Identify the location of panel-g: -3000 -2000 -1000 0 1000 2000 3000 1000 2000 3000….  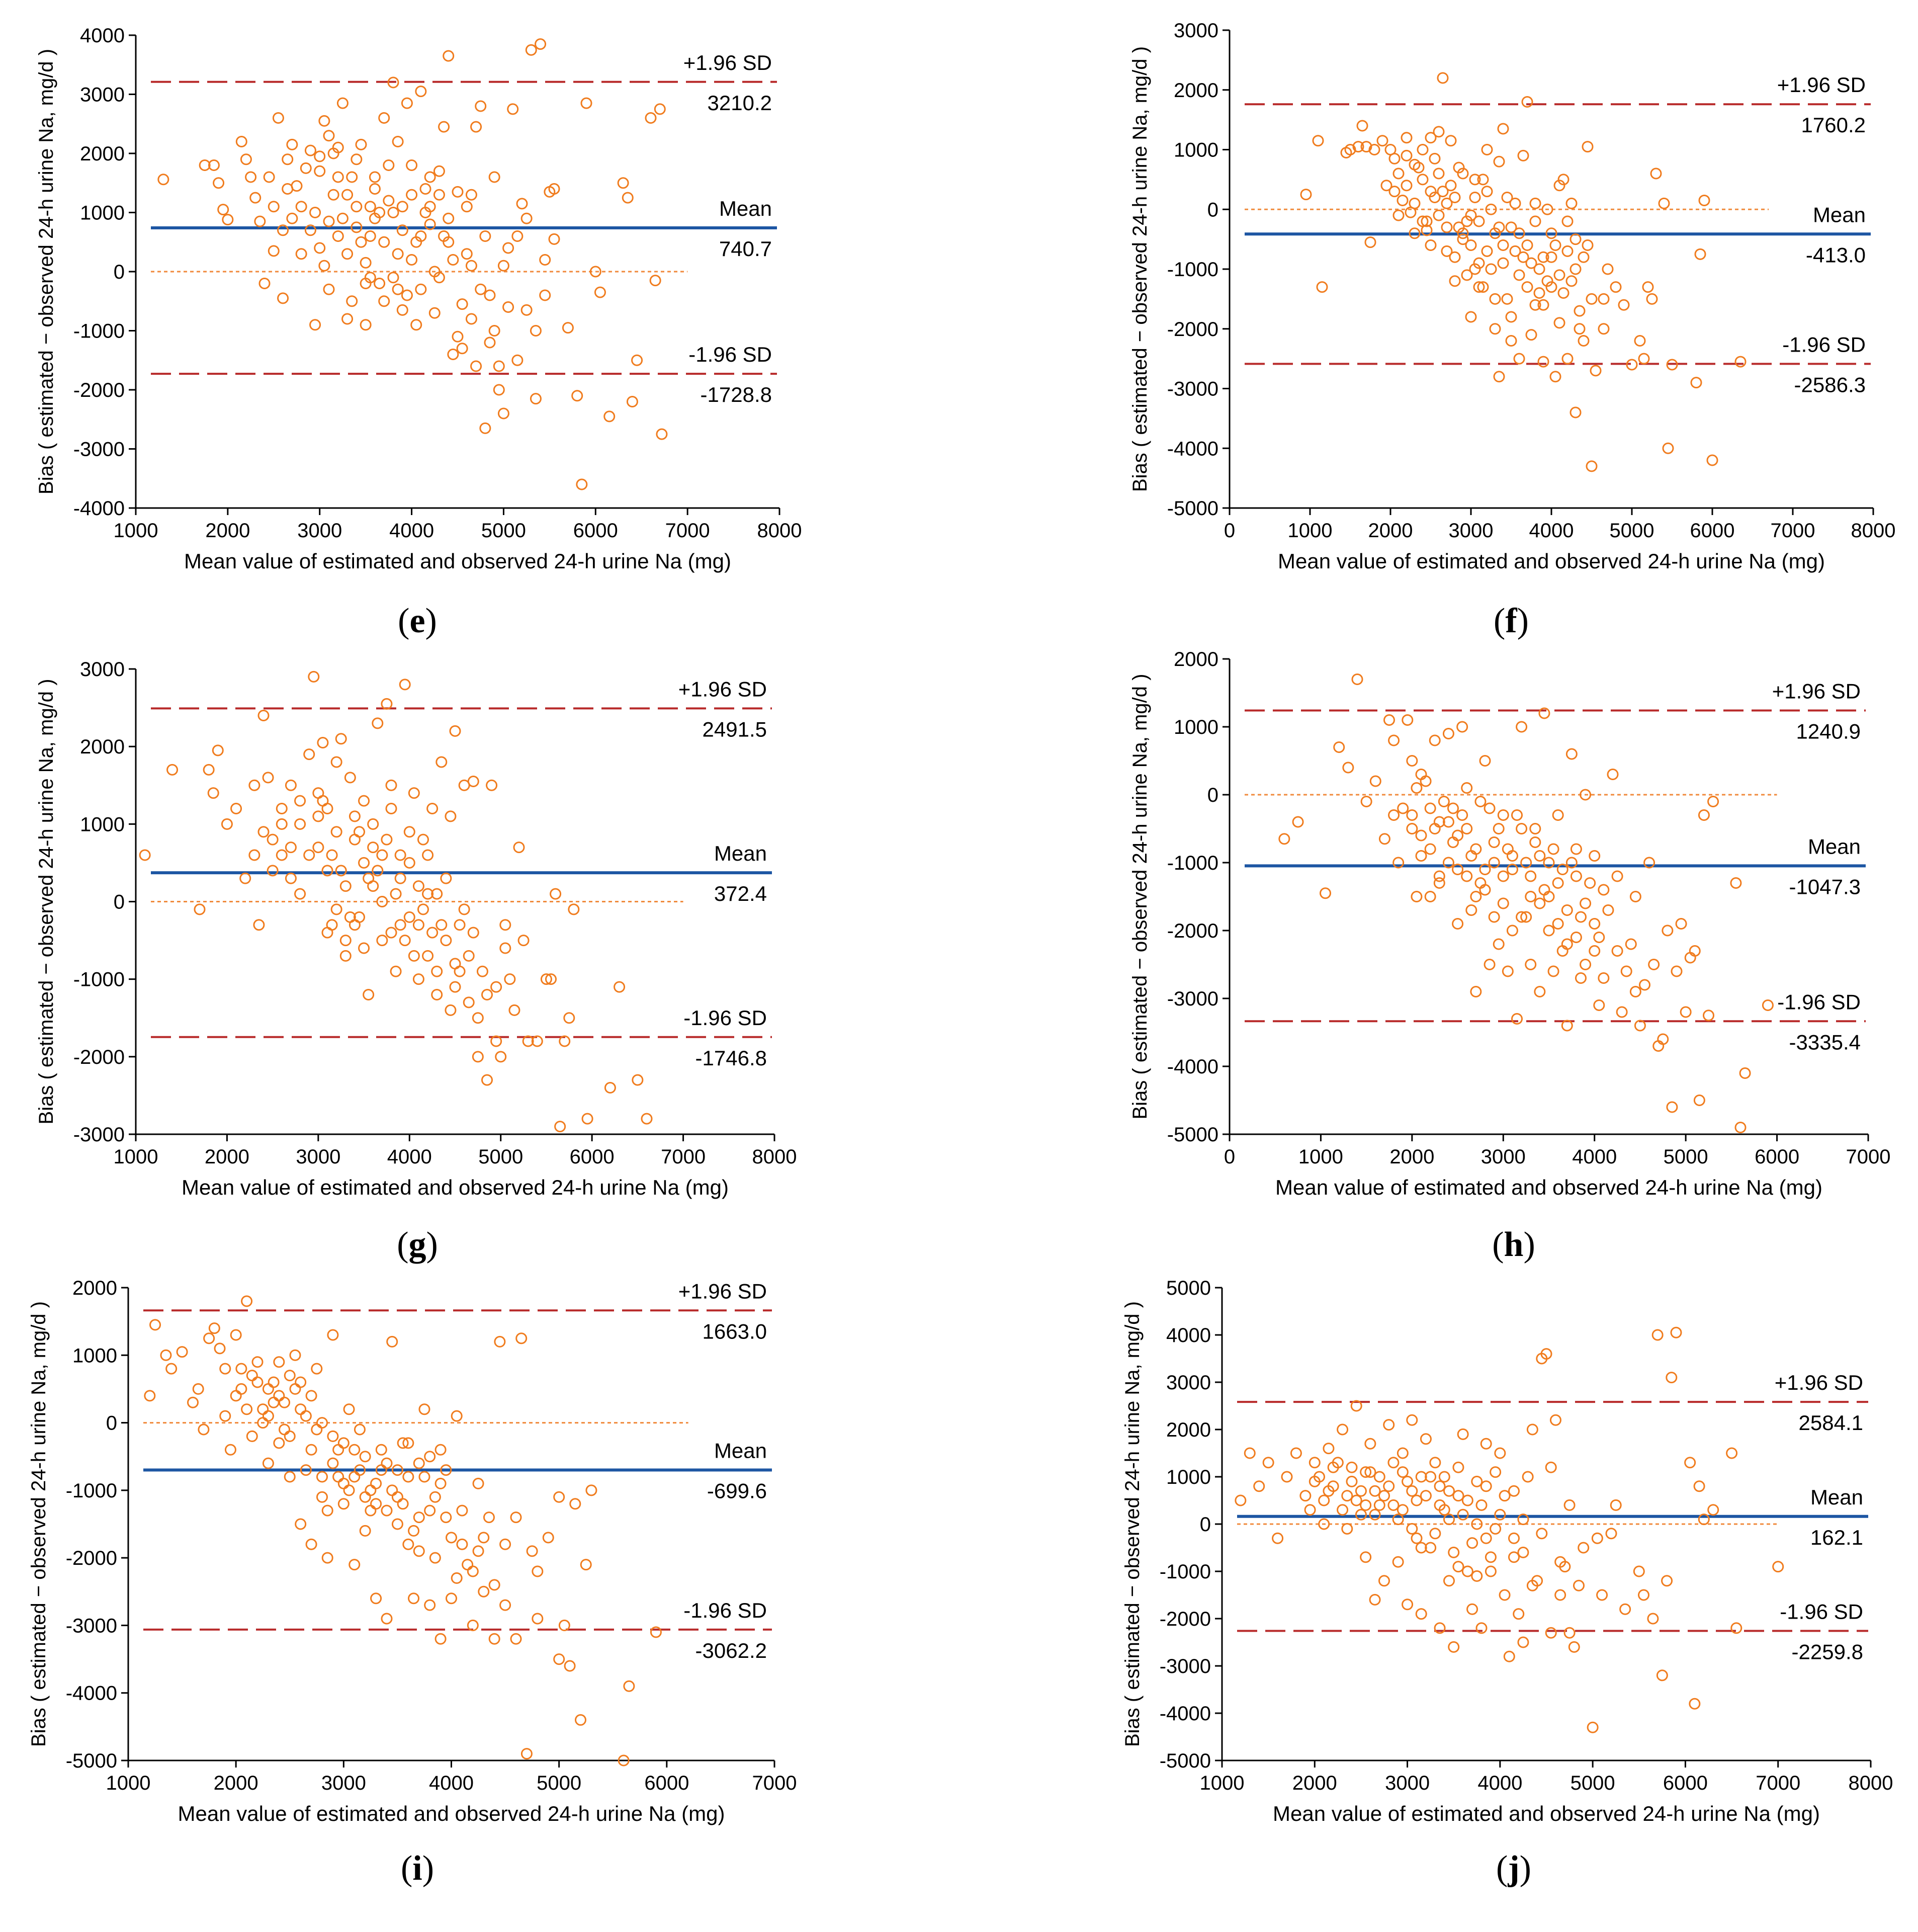
(416, 928).